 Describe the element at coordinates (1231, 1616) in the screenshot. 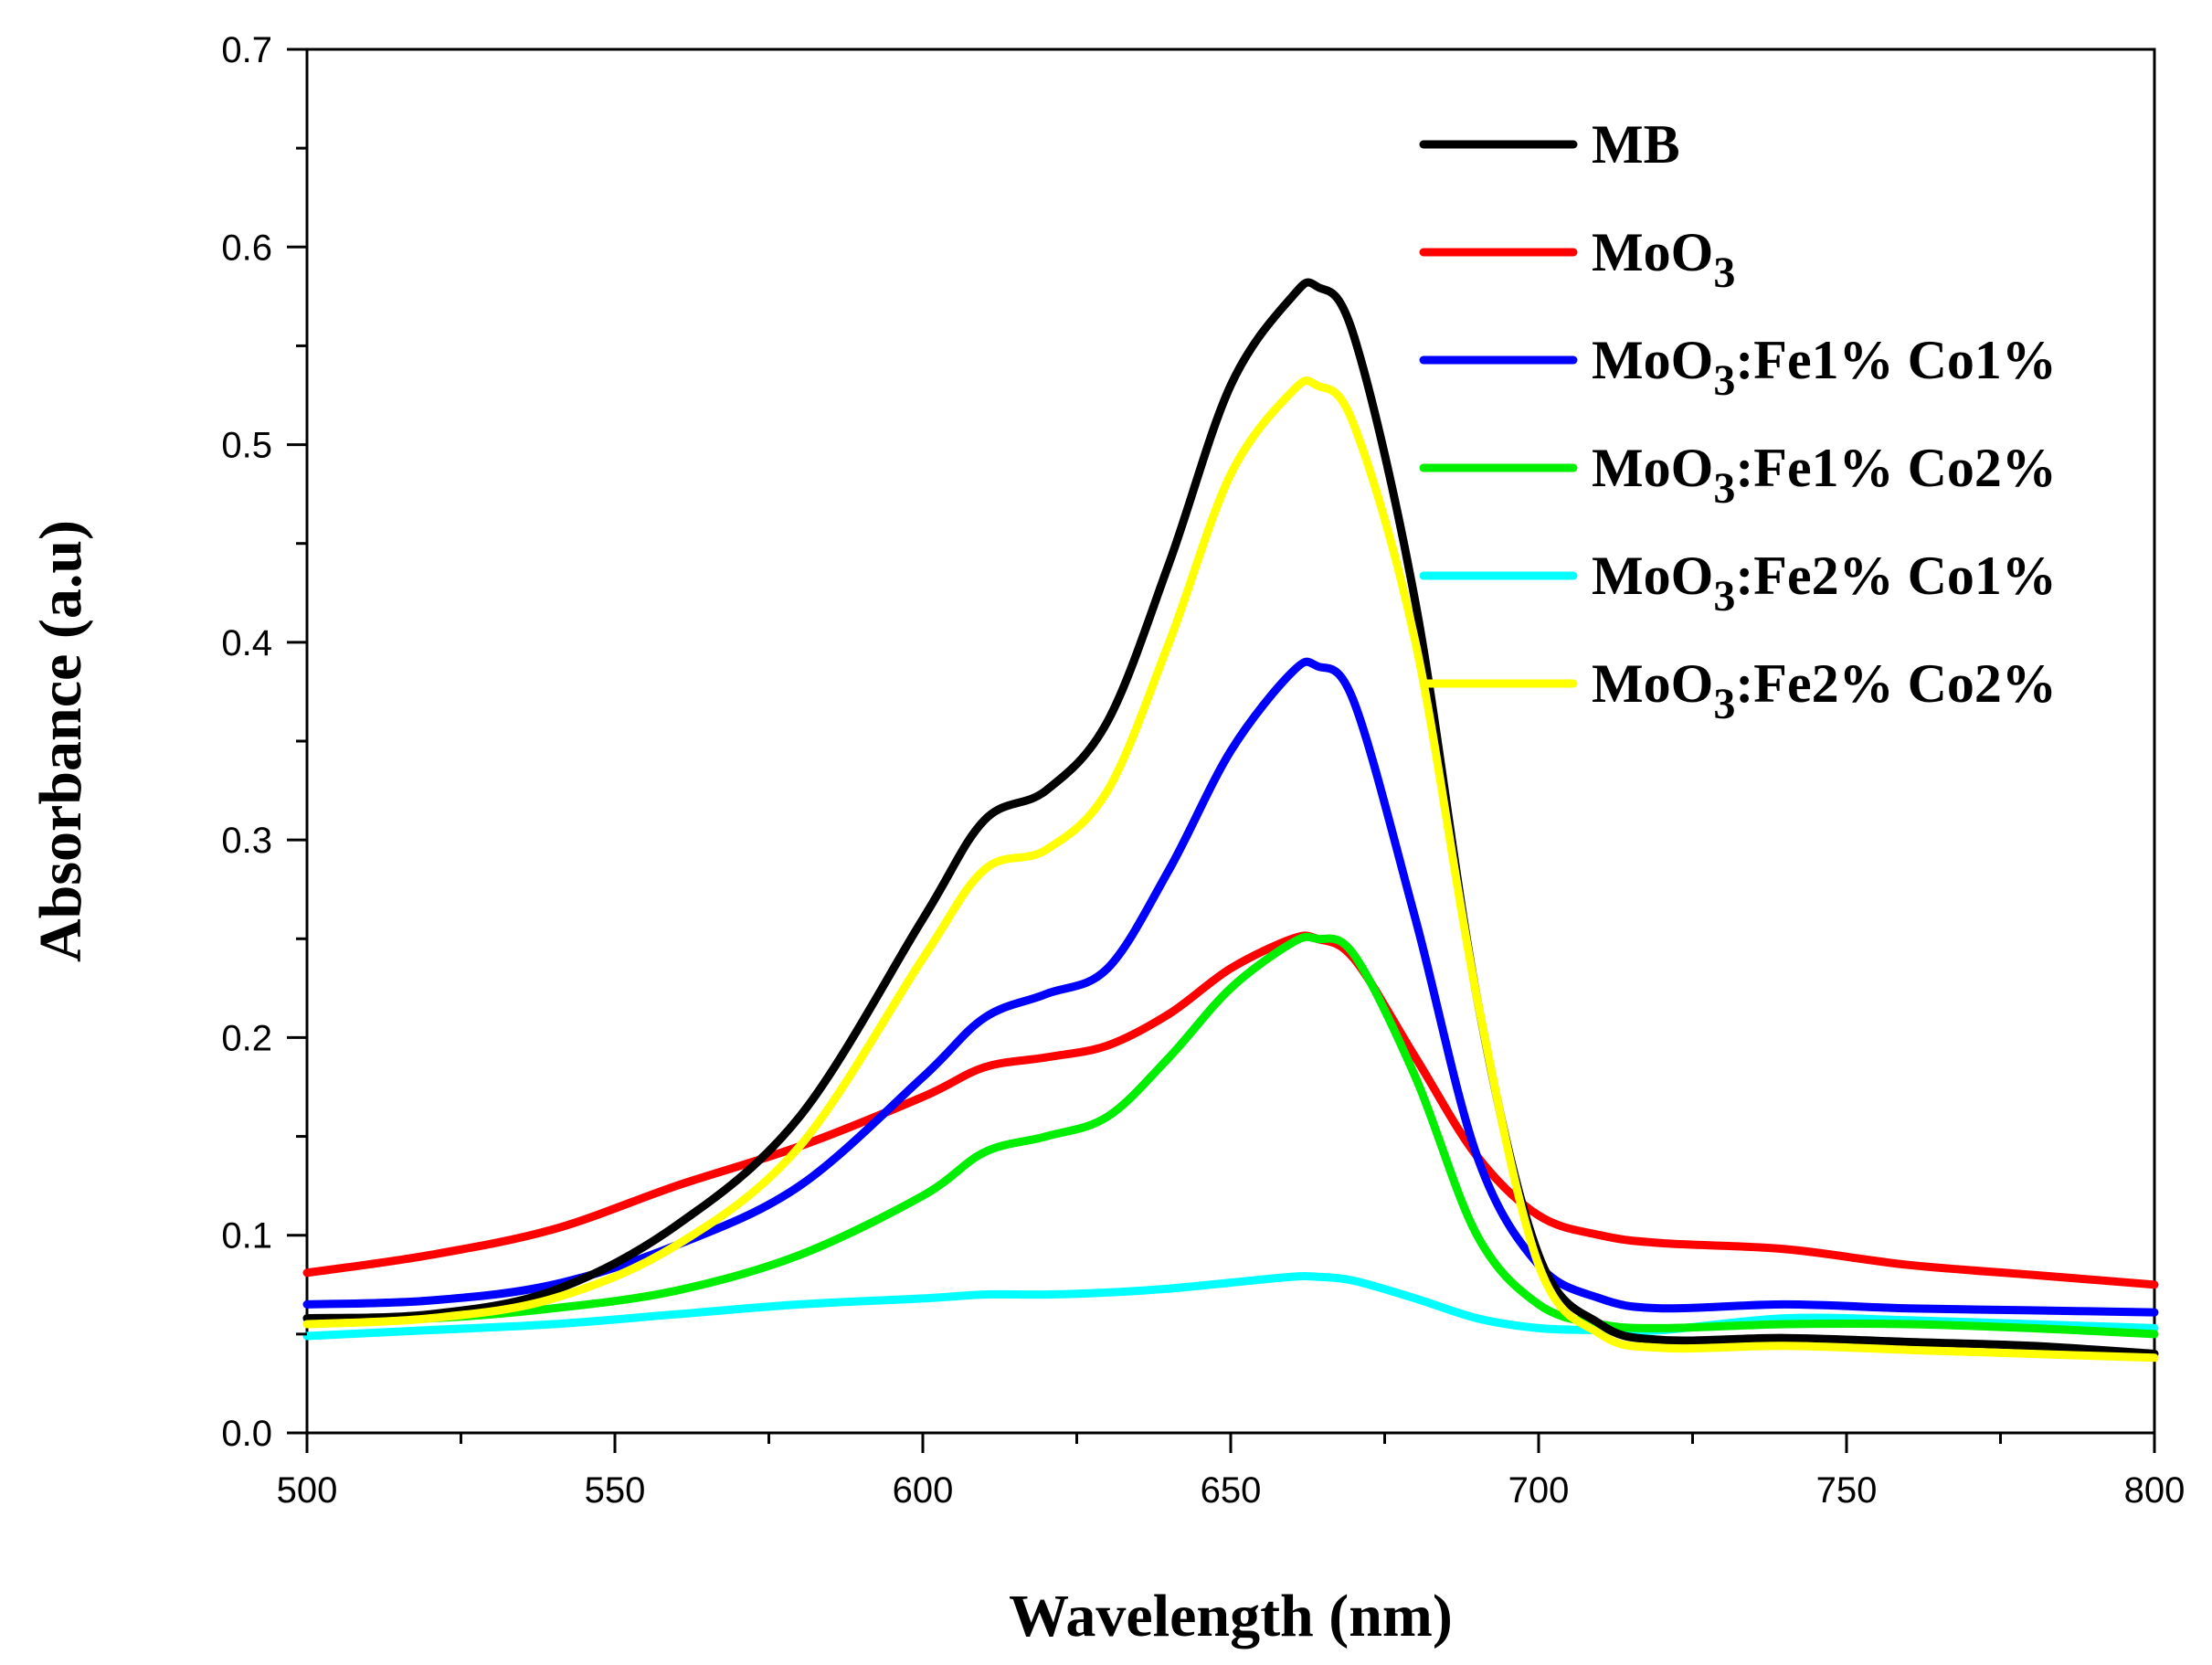

I see `x-axis-title: Wavelength (nm)` at that location.